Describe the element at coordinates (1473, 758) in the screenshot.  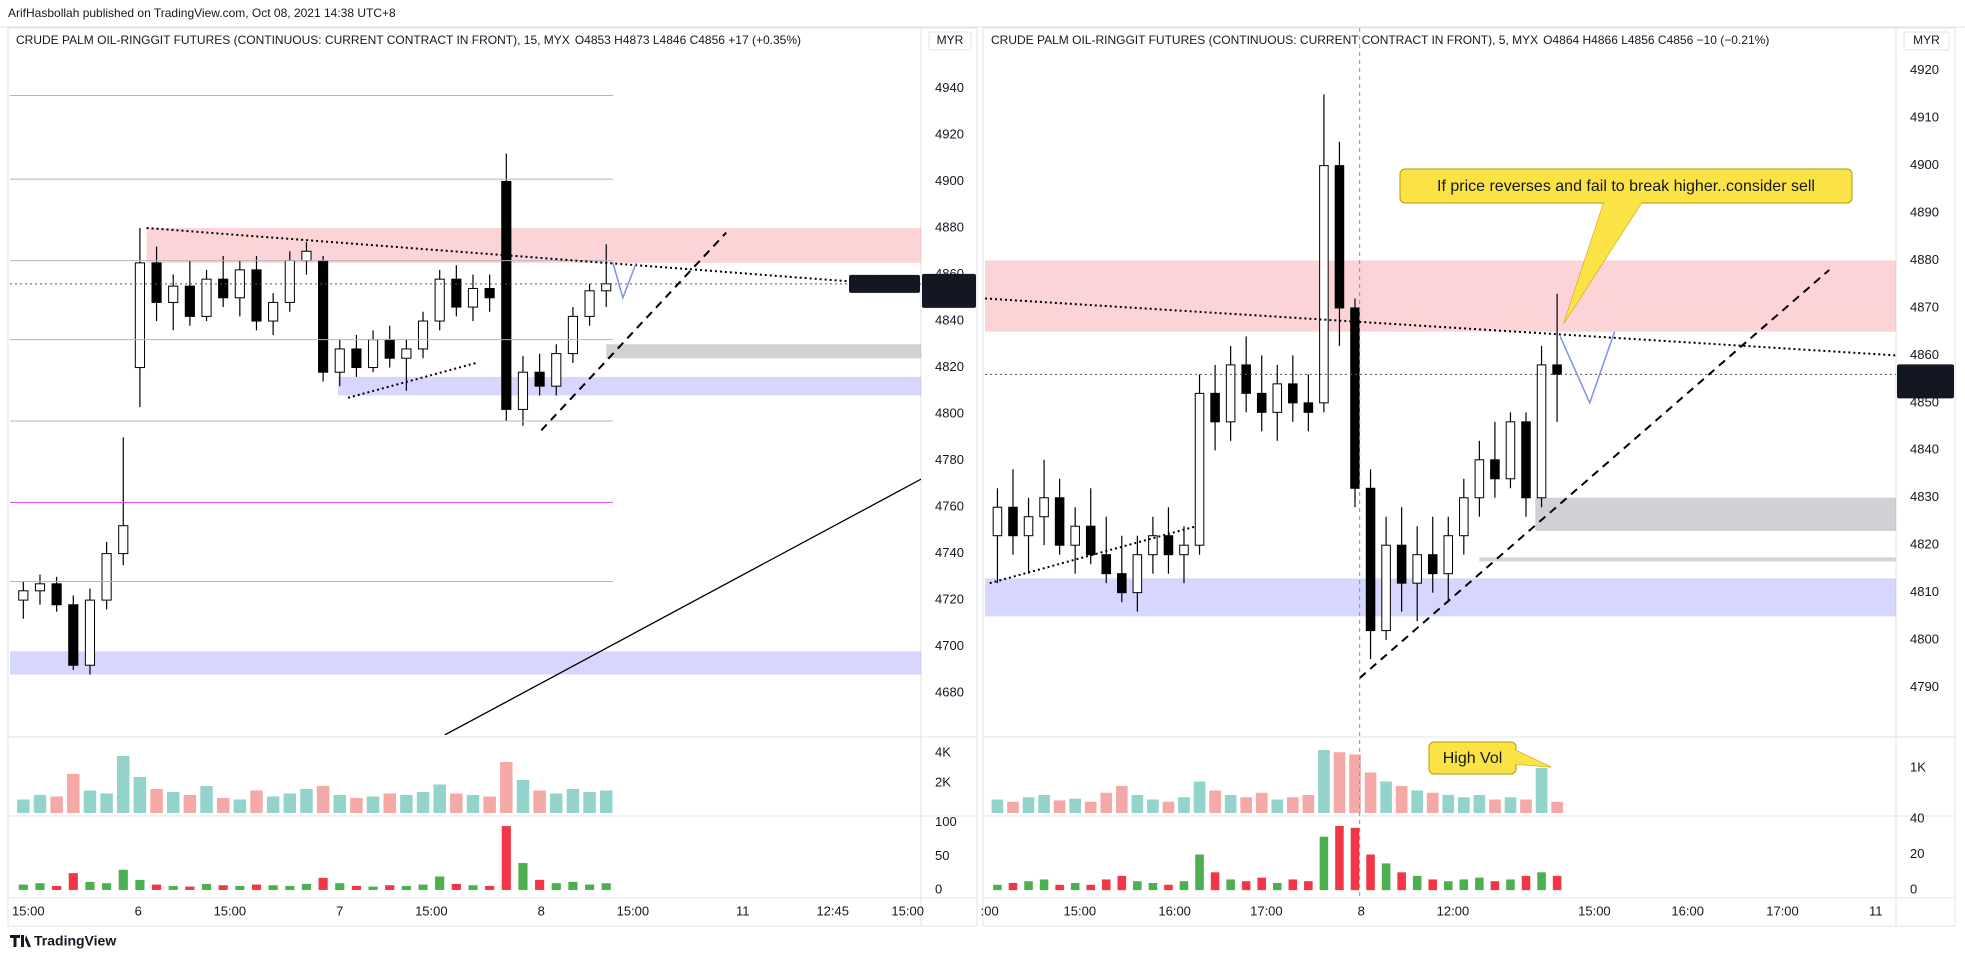
I see `callout-text: High Vol` at that location.